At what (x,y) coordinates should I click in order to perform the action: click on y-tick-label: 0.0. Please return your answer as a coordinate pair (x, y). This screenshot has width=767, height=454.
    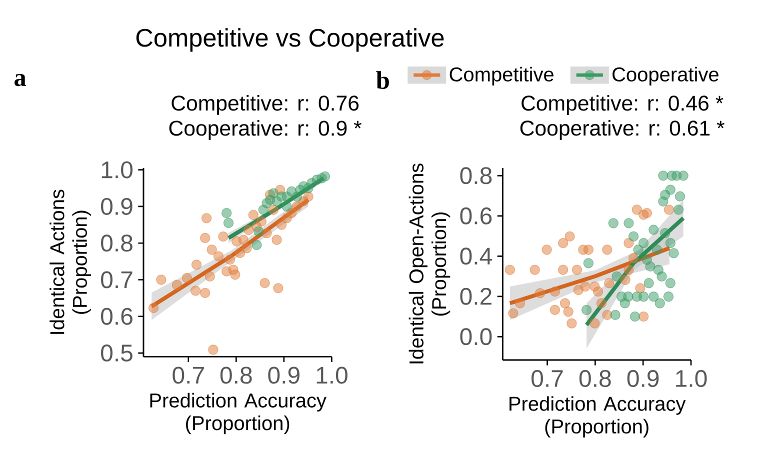
    Looking at the image, I should click on (476, 337).